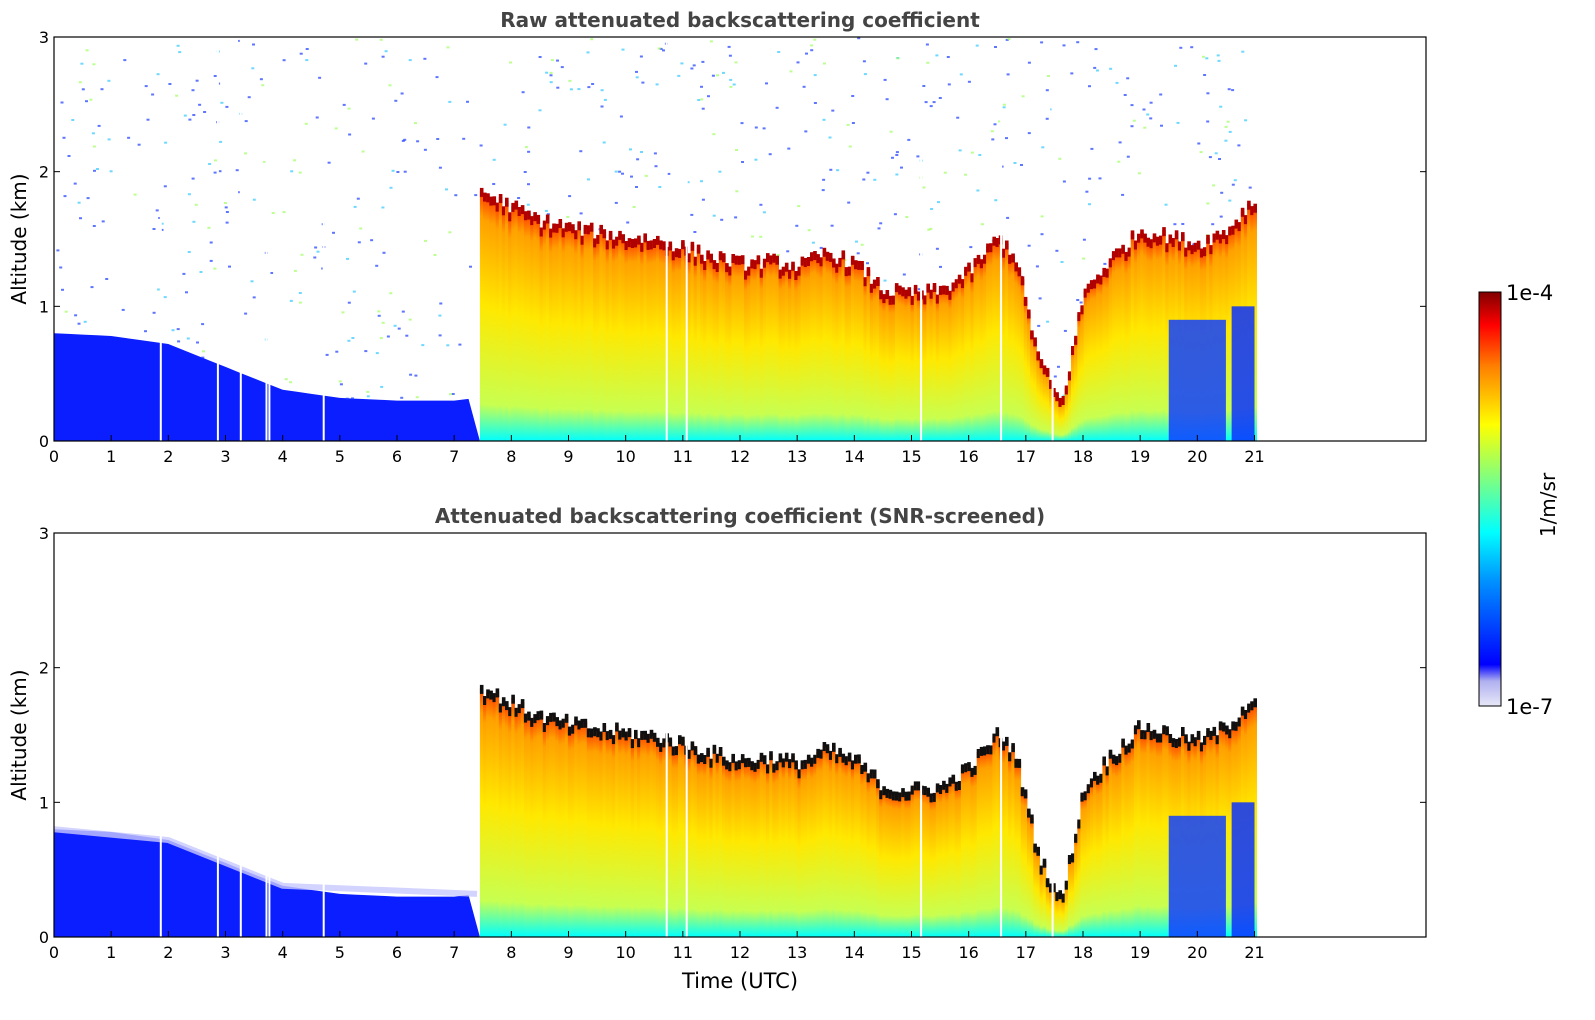 This screenshot has height=1020, width=1595. Describe the element at coordinates (168, 952) in the screenshot. I see `x-tick-label: 2` at that location.